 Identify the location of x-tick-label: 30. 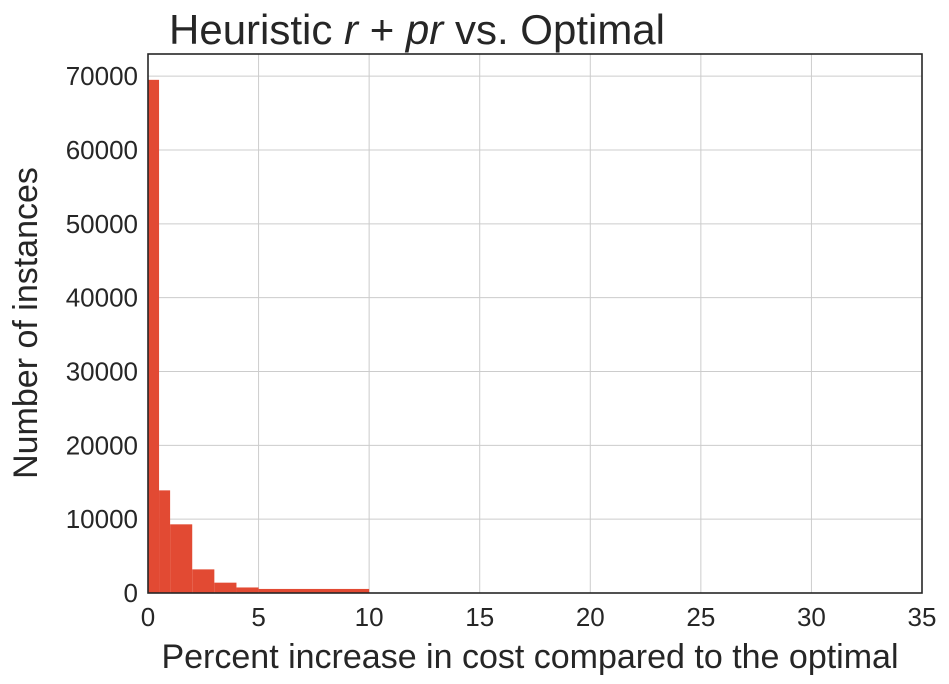
(811, 617).